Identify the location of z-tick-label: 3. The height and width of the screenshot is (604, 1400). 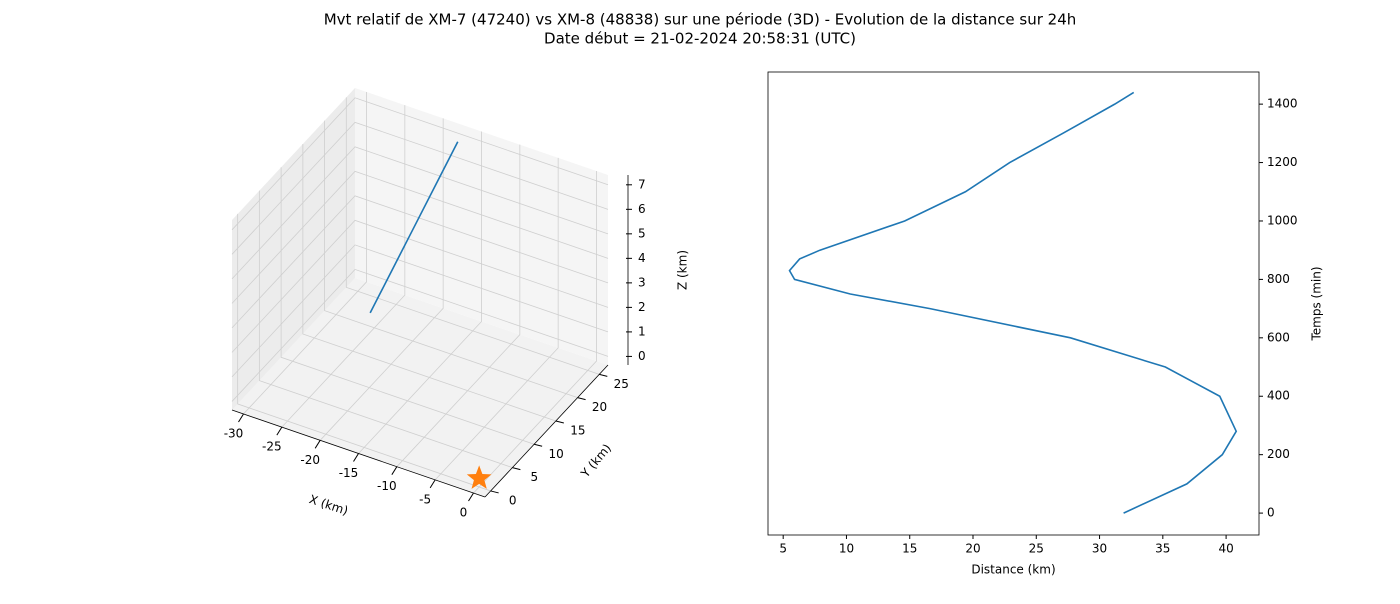
(642, 282).